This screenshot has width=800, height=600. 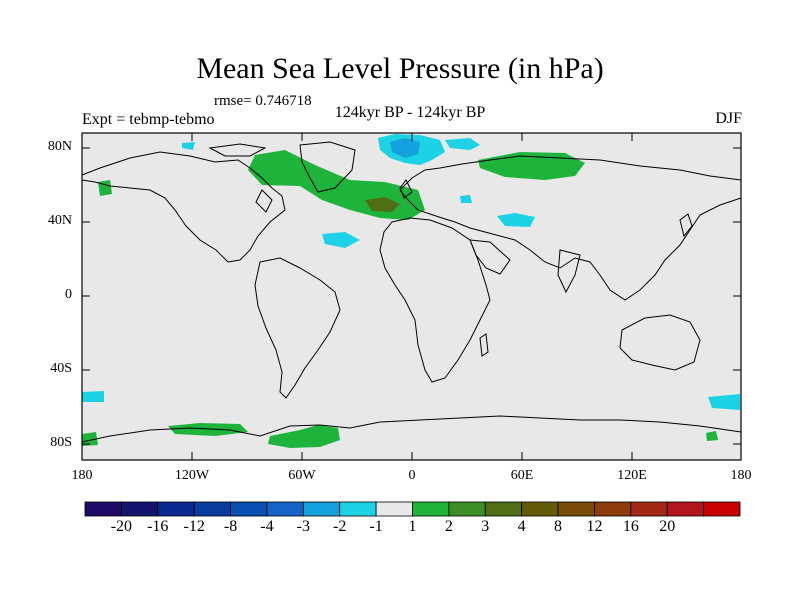 What do you see at coordinates (412, 526) in the screenshot?
I see `colorbar-label: 1` at bounding box center [412, 526].